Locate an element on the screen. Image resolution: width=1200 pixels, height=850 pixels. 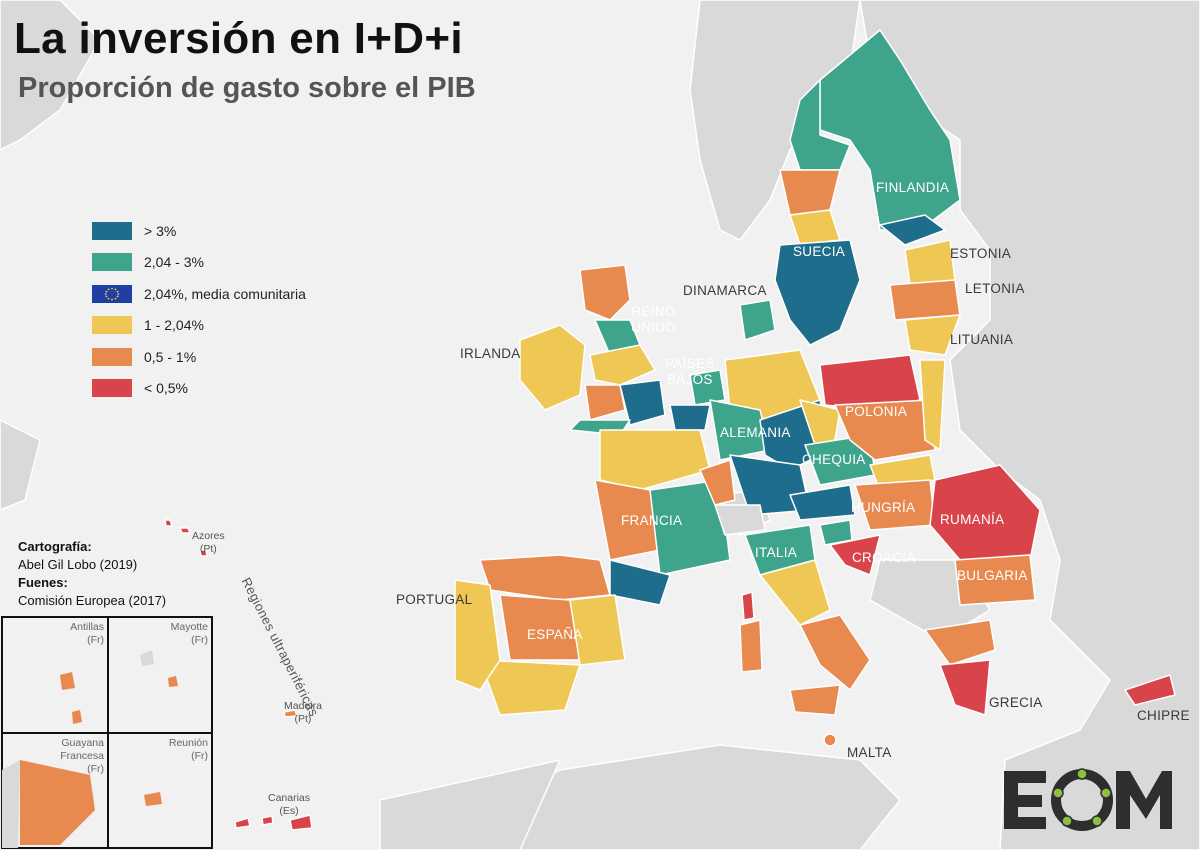
label-polonia: POLONIA is located at coordinates (876, 411).